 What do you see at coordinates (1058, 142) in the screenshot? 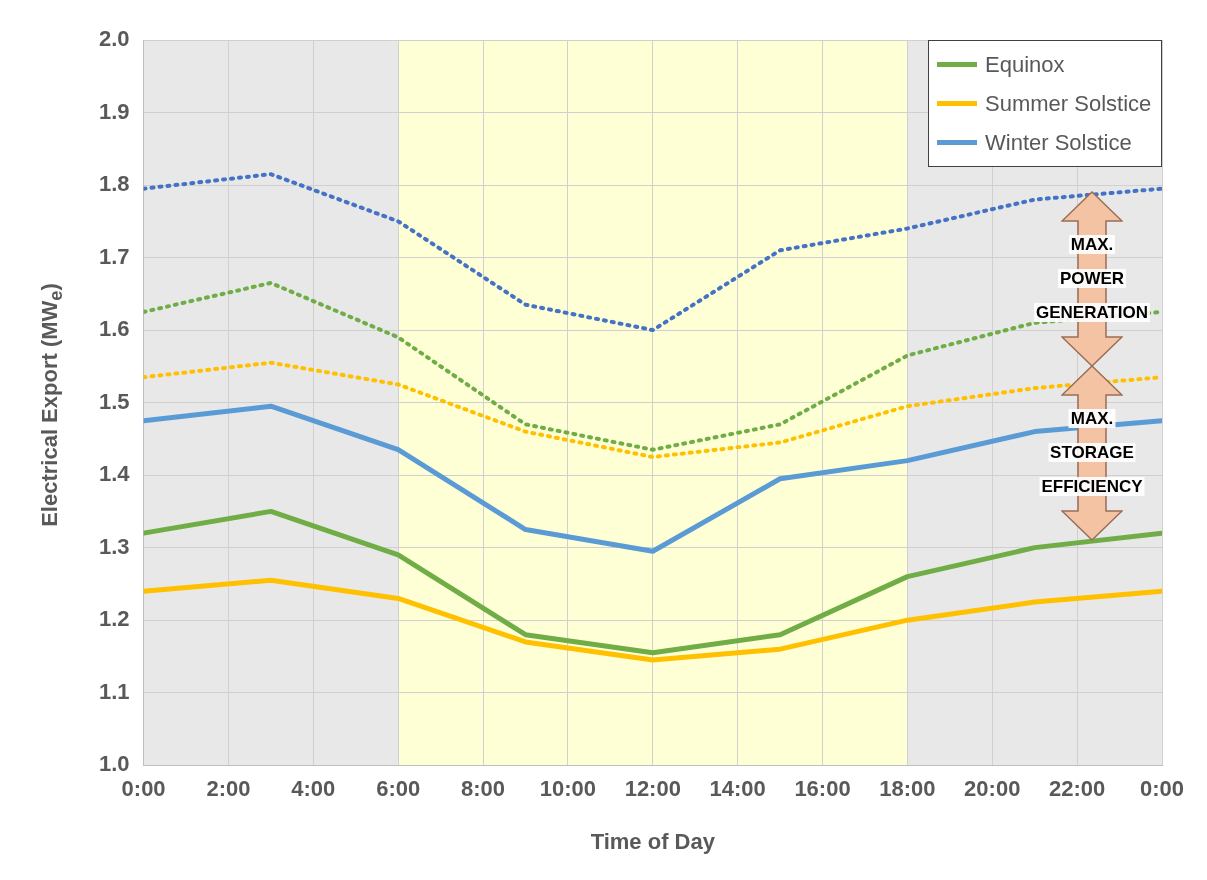
I see `legend-label: Winter Solstice` at bounding box center [1058, 142].